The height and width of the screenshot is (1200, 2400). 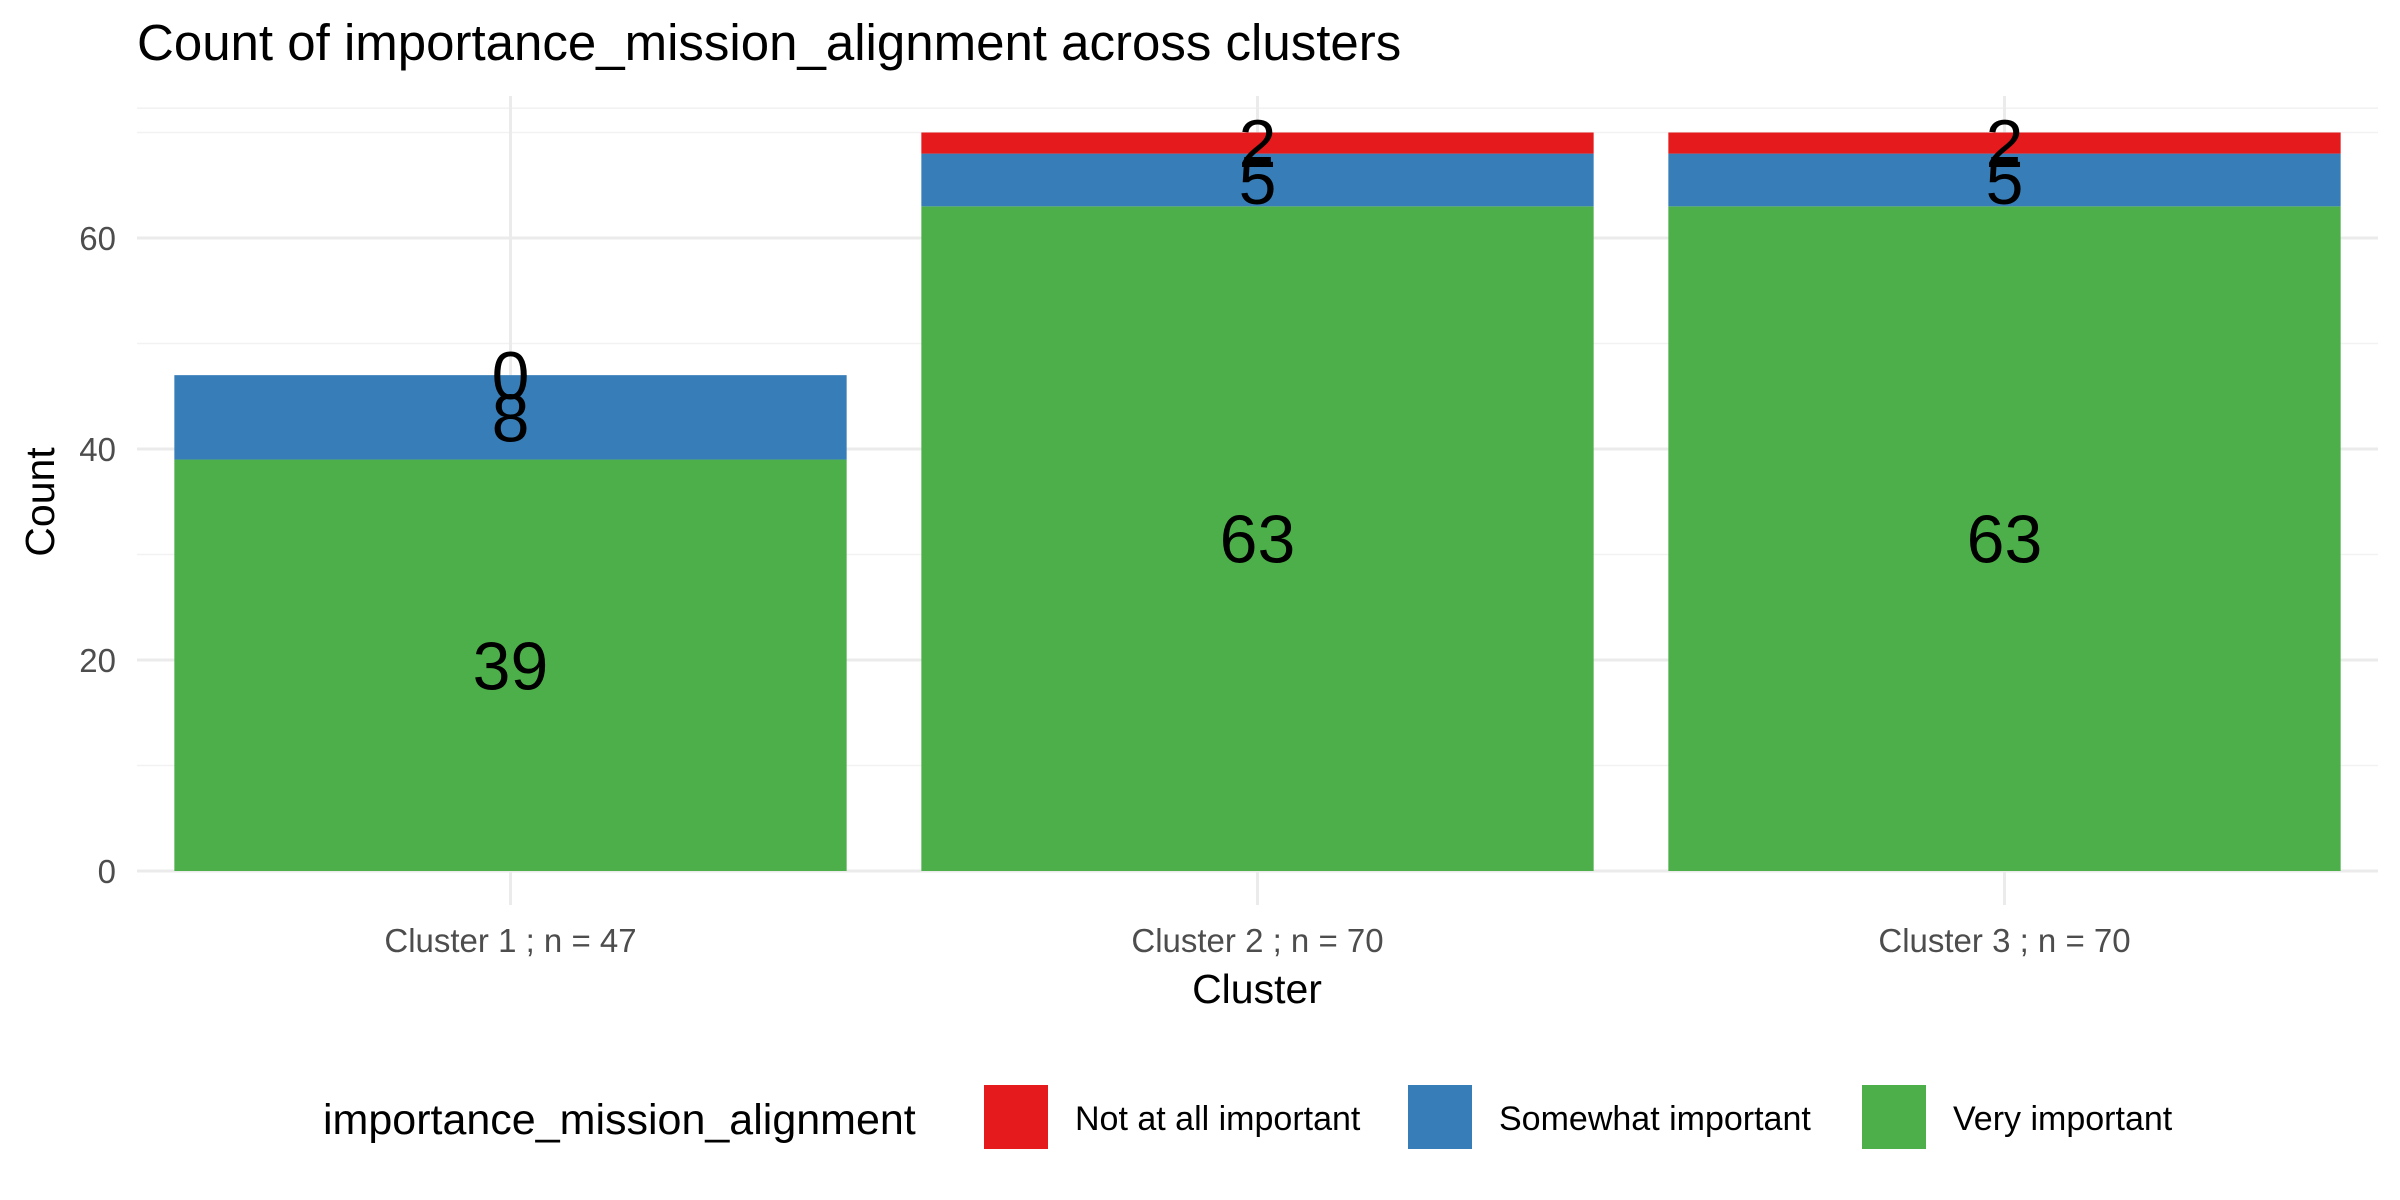 I want to click on bar-value-label: 8, so click(x=511, y=418).